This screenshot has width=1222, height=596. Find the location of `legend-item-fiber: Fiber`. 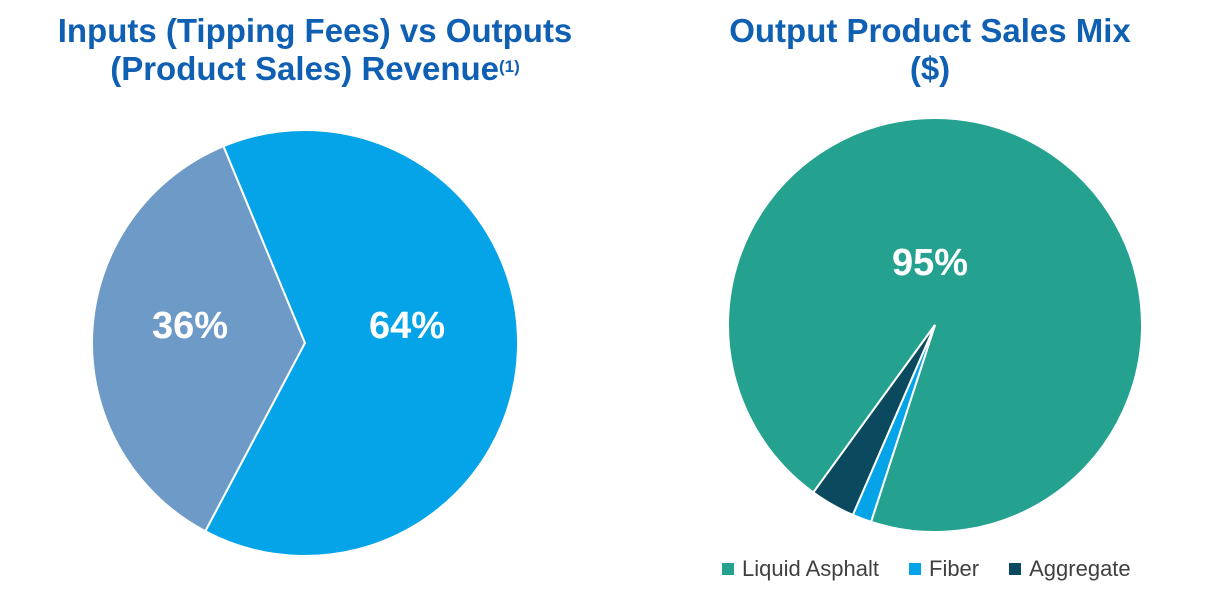

legend-item-fiber: Fiber is located at coordinates (944, 569).